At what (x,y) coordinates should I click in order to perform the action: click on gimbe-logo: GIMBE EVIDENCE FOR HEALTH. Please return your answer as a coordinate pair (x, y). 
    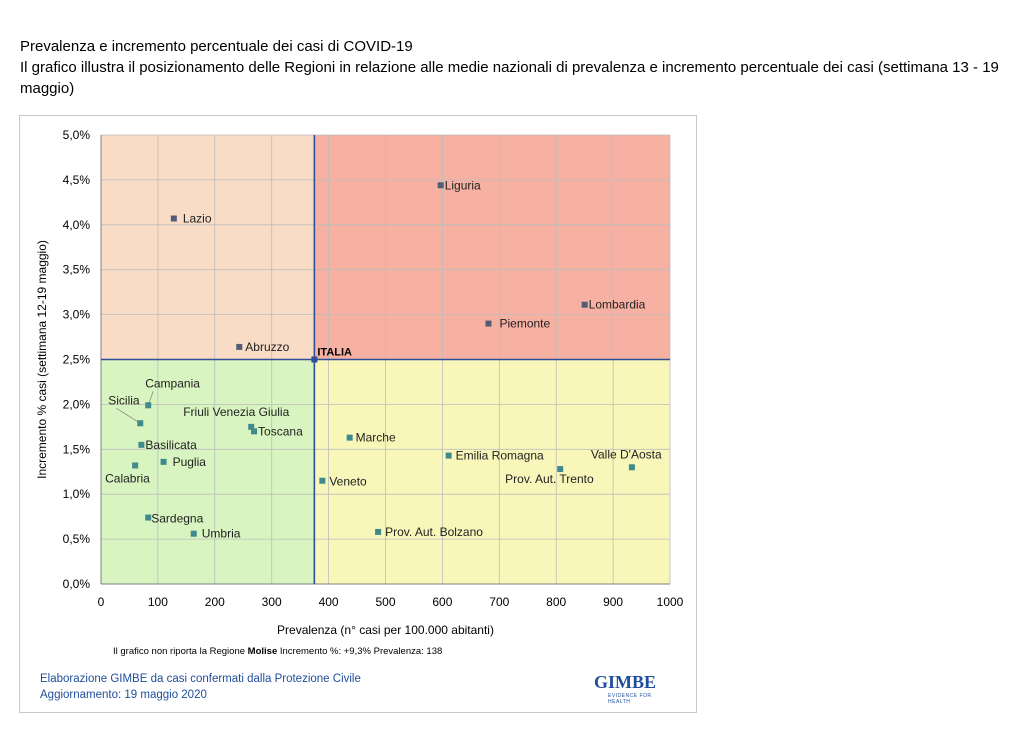
    Looking at the image, I should click on (634, 688).